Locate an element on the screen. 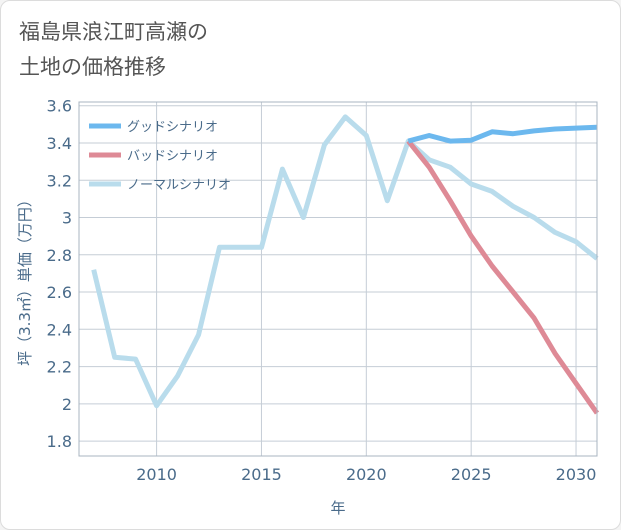  x-tick-label: 2025 is located at coordinates (471, 474).